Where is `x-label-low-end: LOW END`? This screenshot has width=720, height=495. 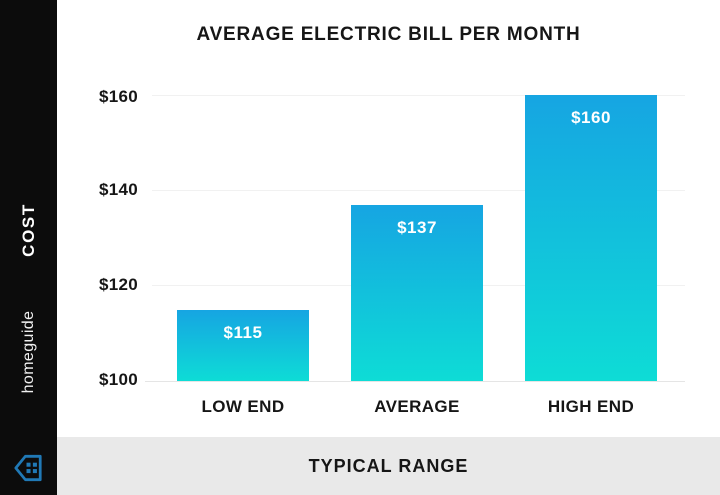 x-label-low-end: LOW END is located at coordinates (243, 406).